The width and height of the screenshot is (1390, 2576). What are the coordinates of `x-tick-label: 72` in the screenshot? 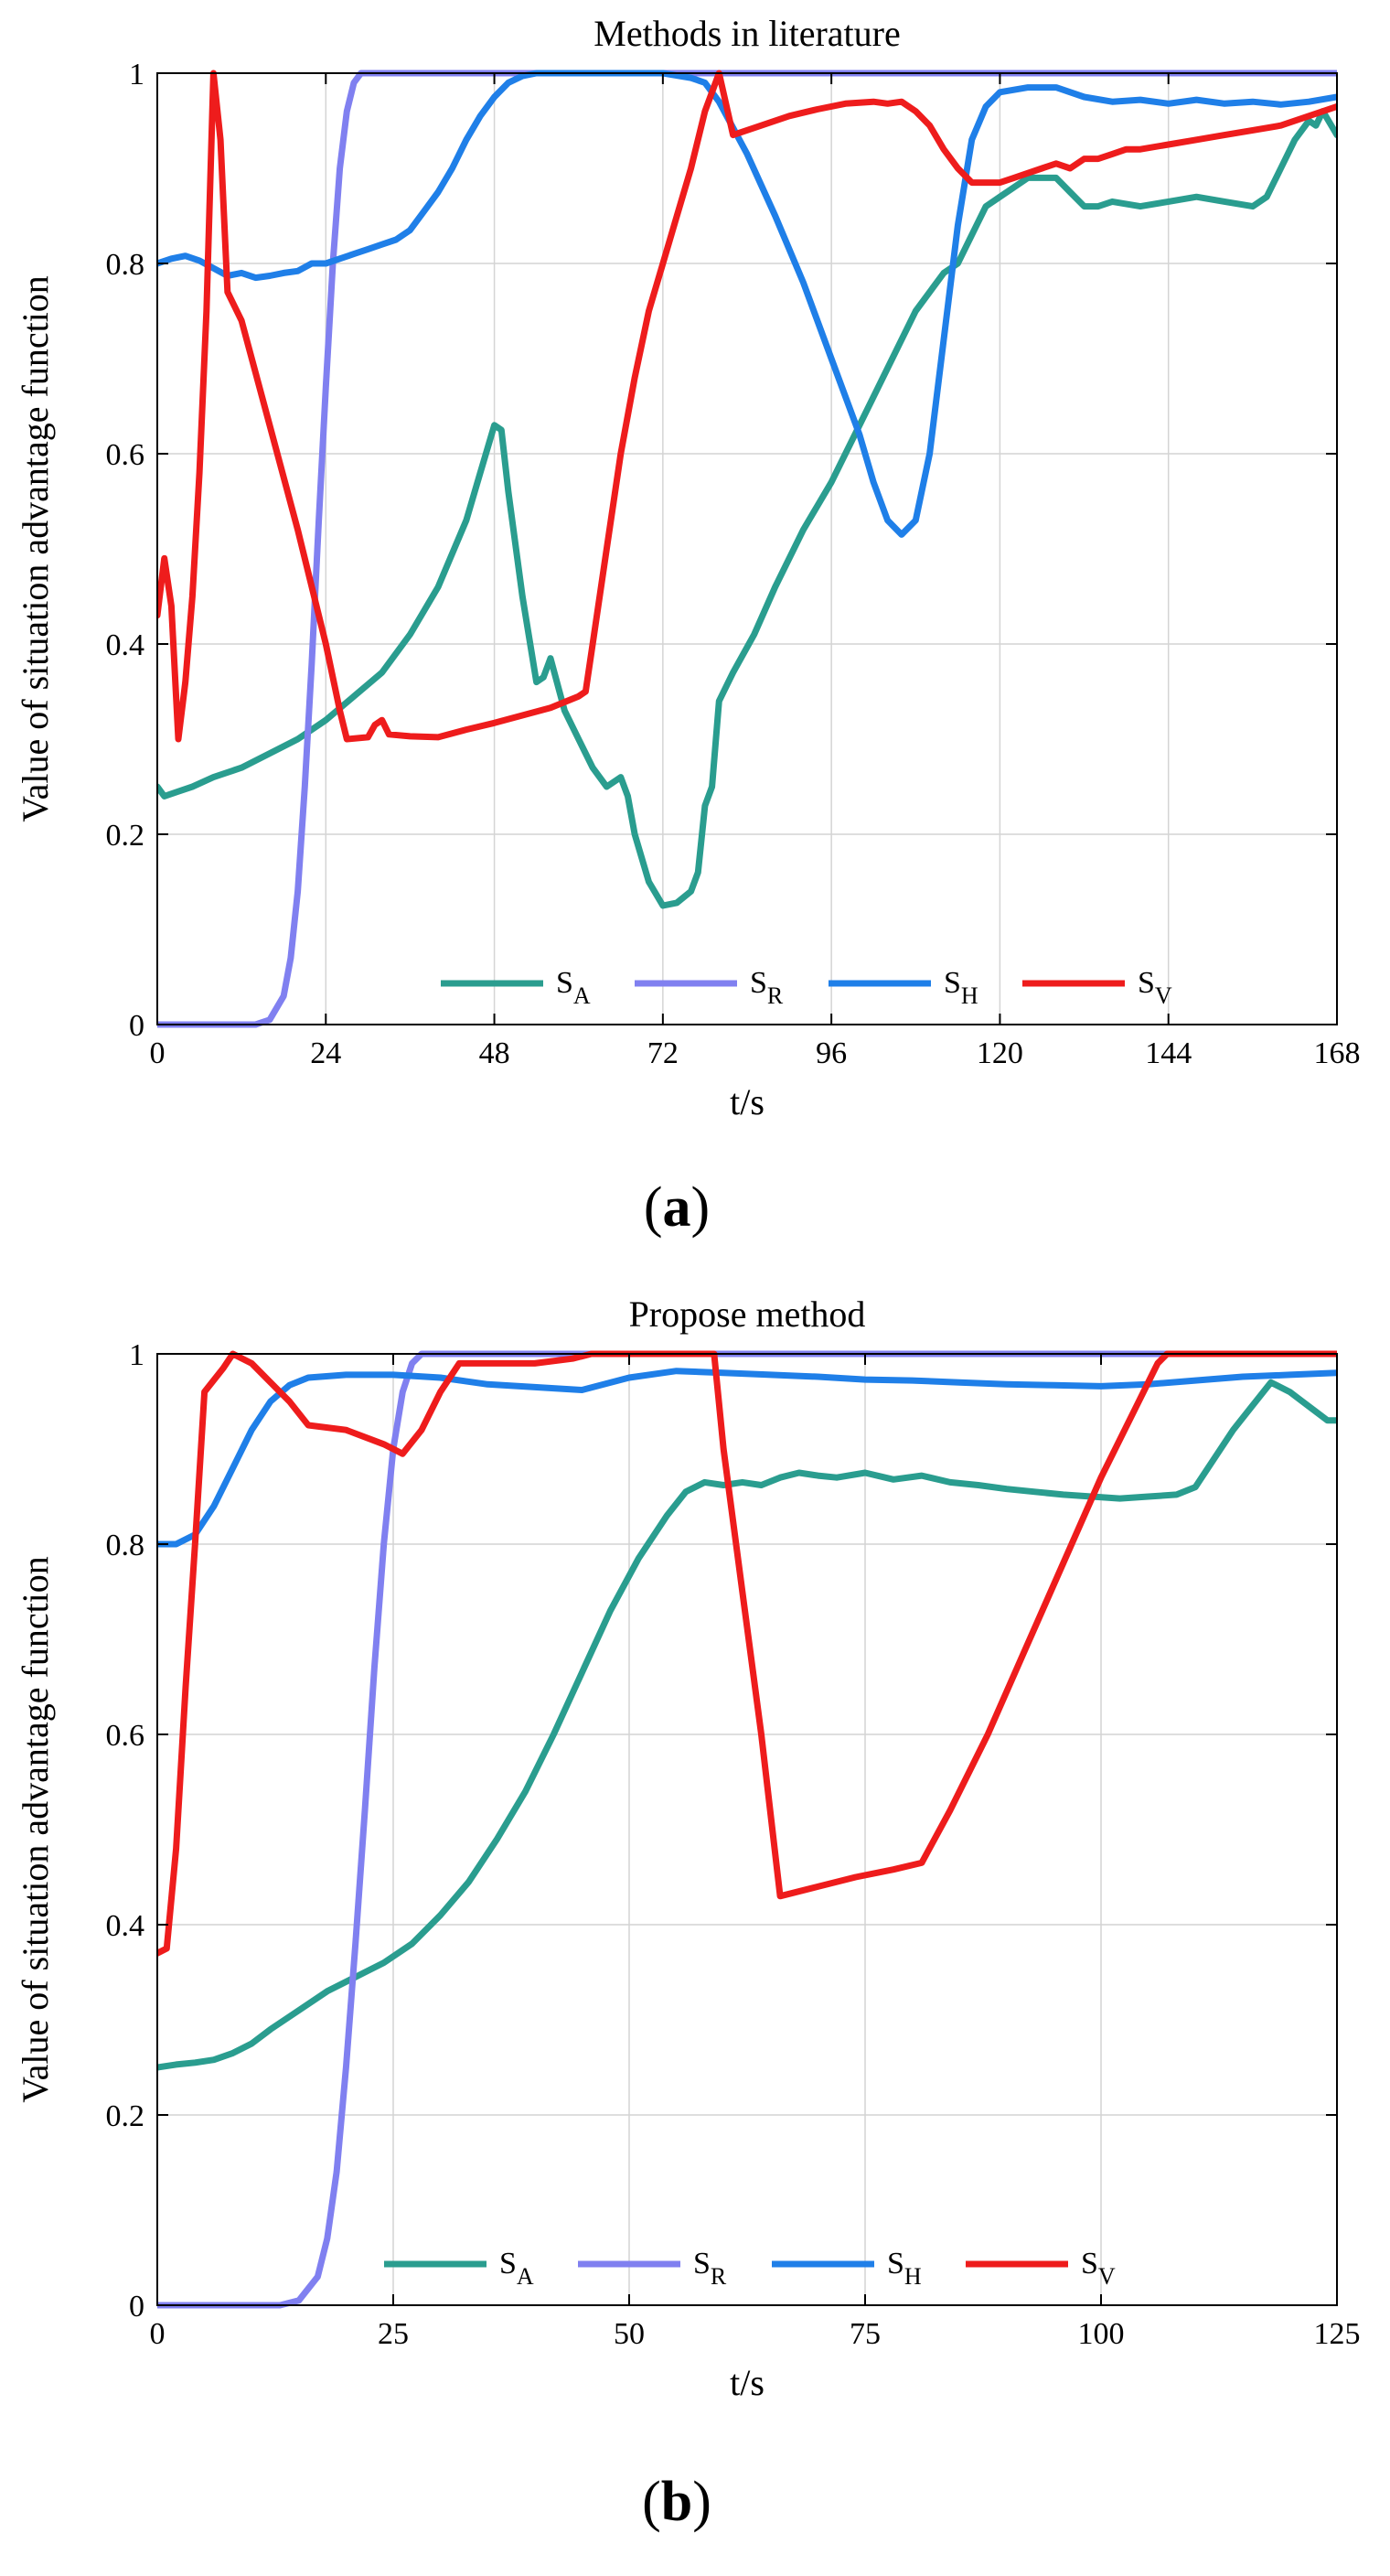 It's located at (663, 1053).